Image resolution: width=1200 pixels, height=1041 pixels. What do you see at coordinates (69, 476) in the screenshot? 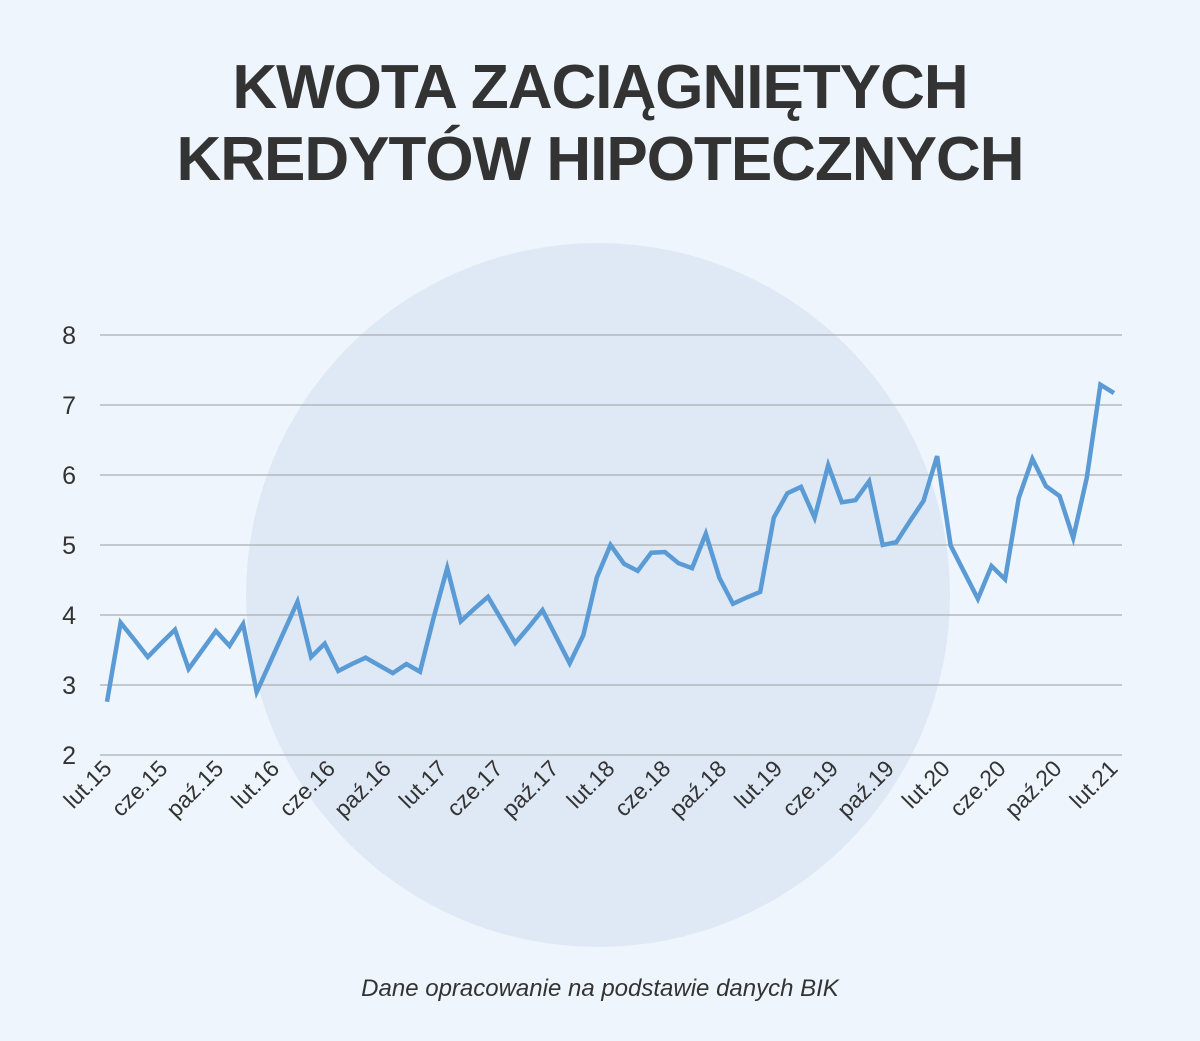
I see `y-tick-label: 6` at bounding box center [69, 476].